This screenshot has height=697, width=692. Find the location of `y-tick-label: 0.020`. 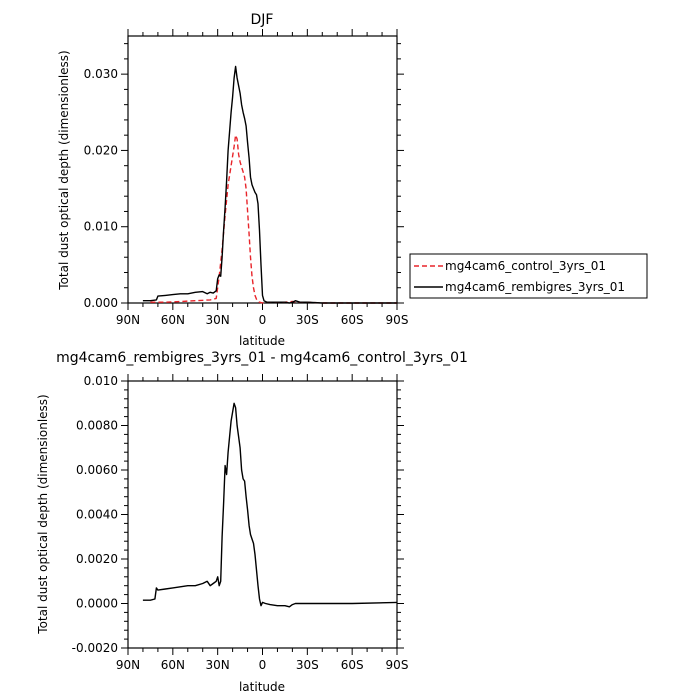

y-tick-label: 0.020 is located at coordinates (101, 150).